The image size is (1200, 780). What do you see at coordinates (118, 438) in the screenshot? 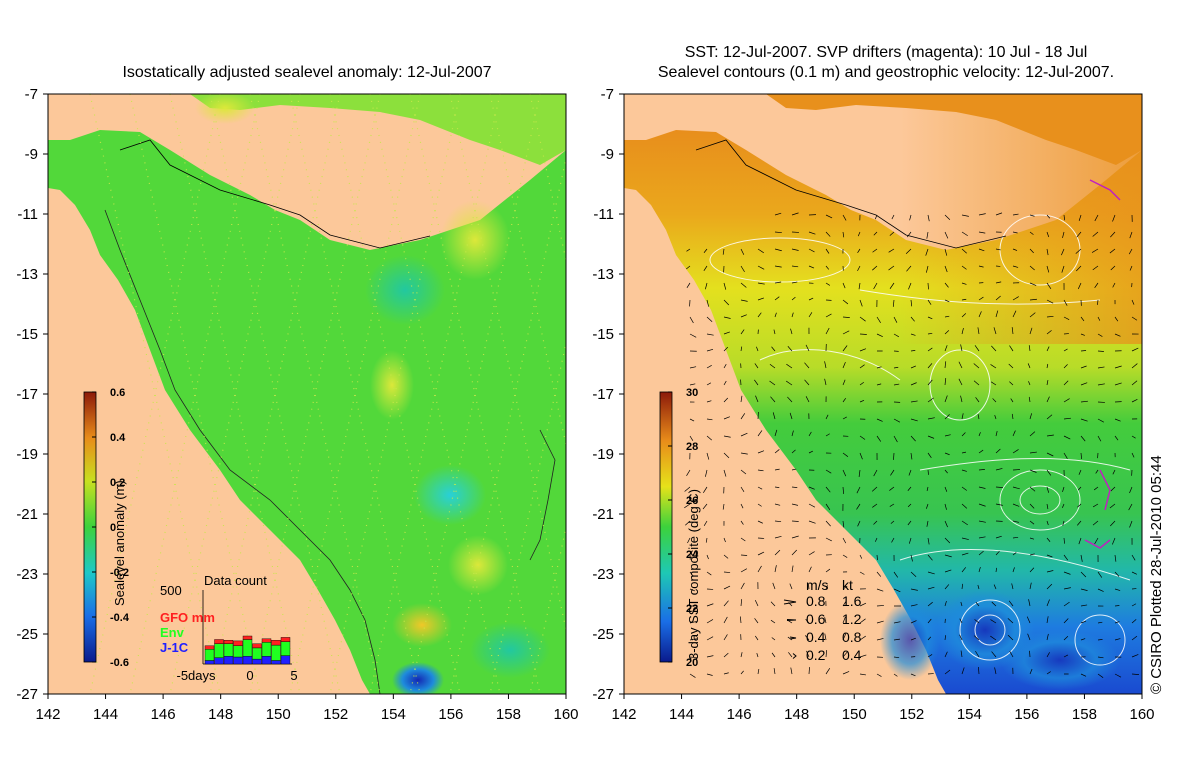
I see `colorbar-tick-label: 0.4` at bounding box center [118, 438].